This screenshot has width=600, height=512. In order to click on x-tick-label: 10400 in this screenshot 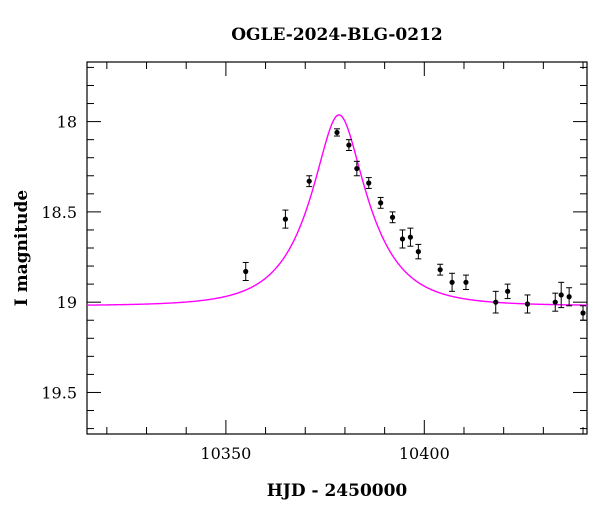, I will do `click(424, 453)`.